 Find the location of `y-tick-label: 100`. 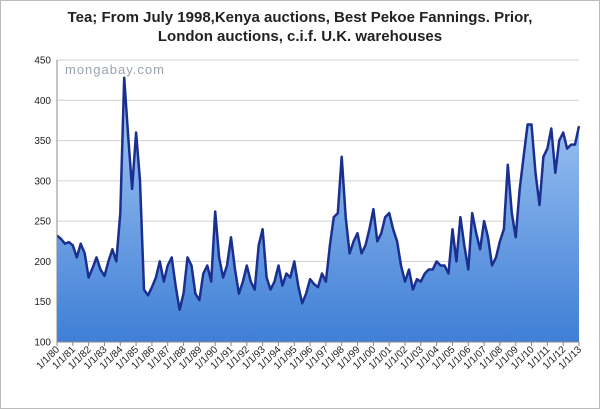

y-tick-label: 100 is located at coordinates (42, 343).